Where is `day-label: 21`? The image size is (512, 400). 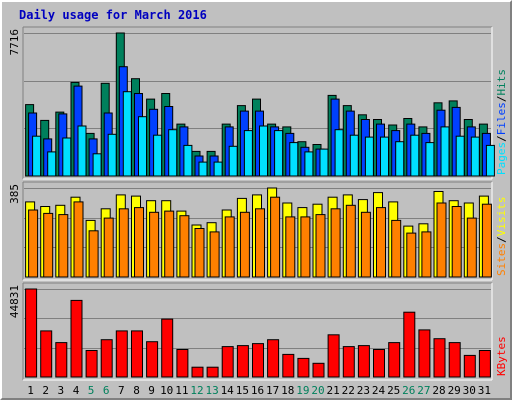 day-label: 21 is located at coordinates (332, 390).